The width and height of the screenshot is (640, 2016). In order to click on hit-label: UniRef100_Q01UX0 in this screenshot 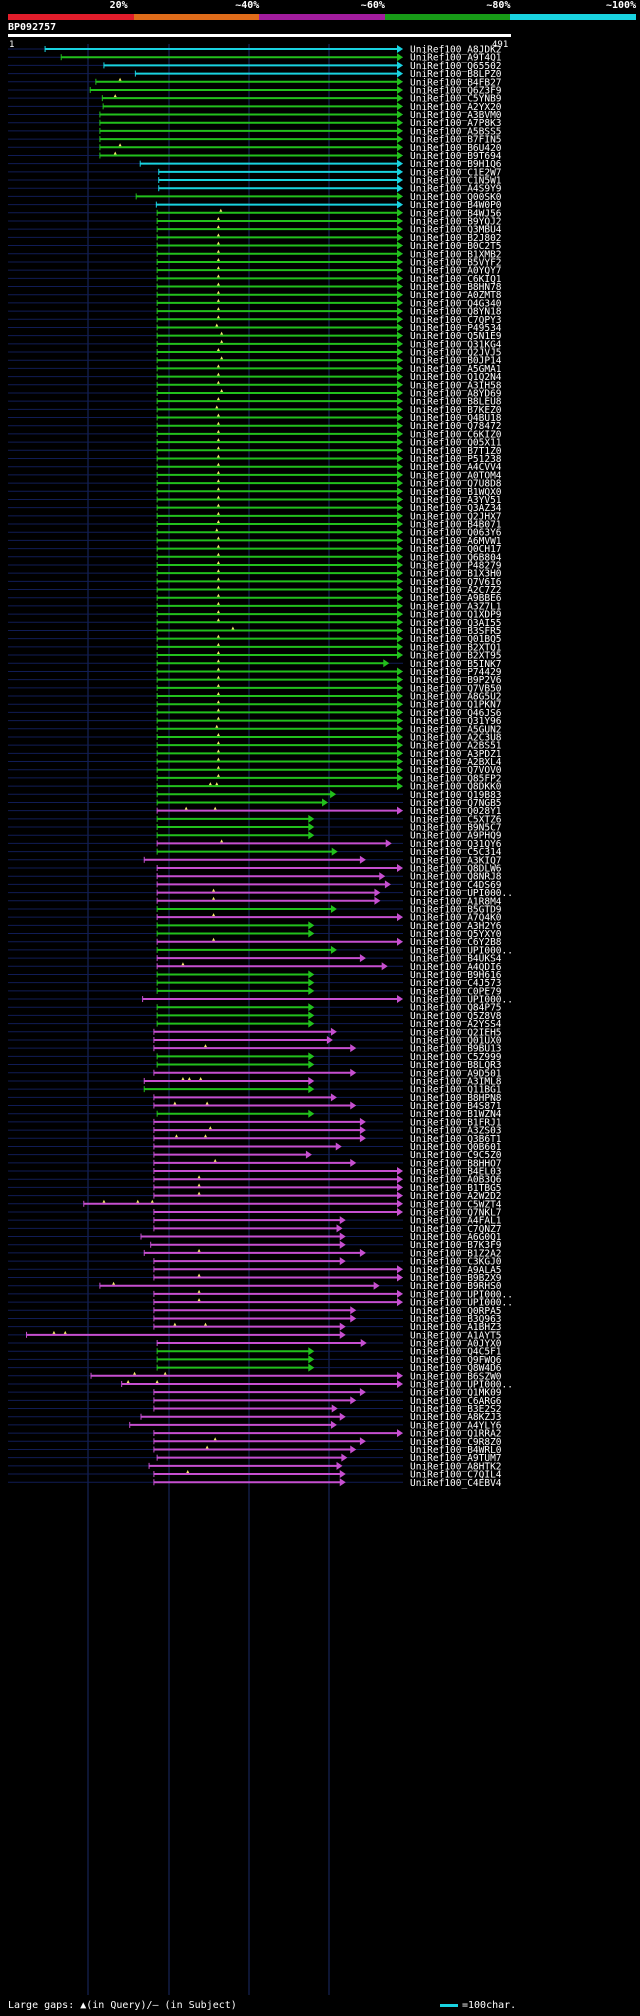, I will do `click(456, 1040)`.